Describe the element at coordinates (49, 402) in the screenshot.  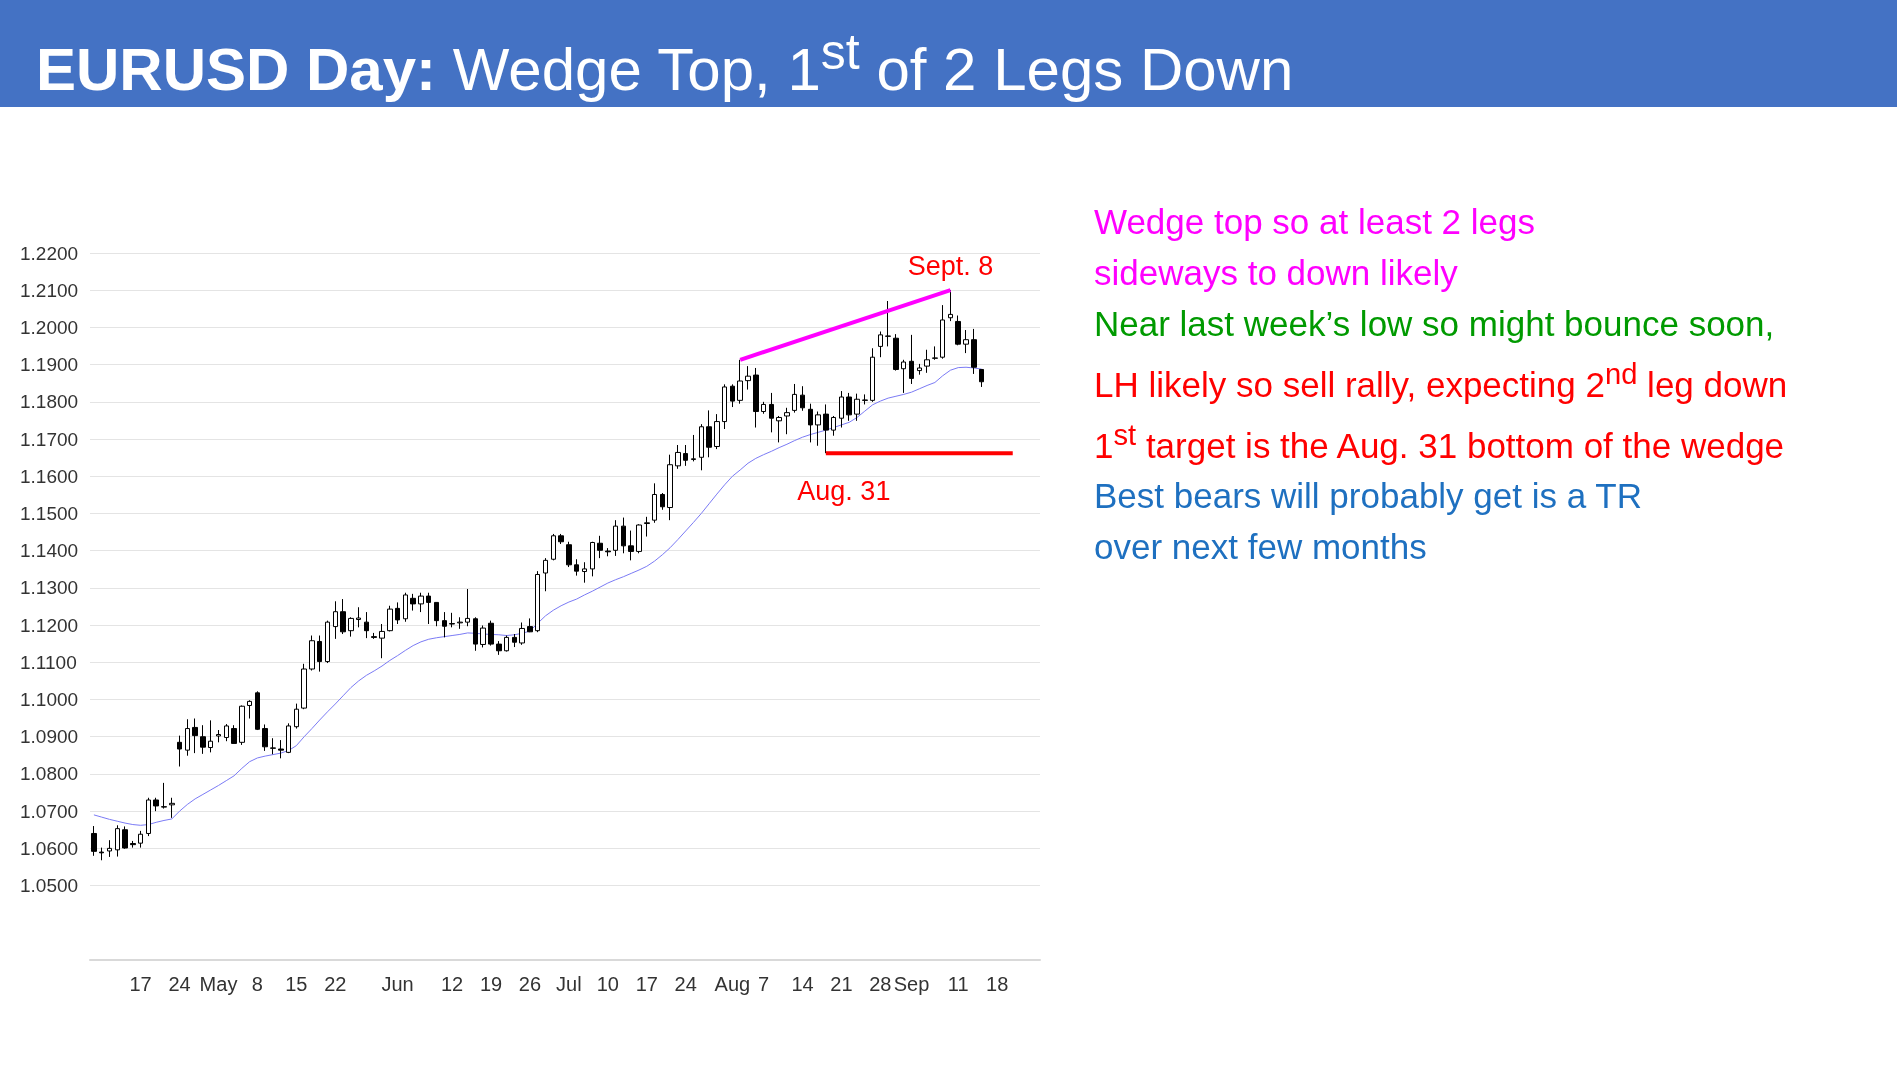
I see `y-tick-label: 1.1800` at that location.